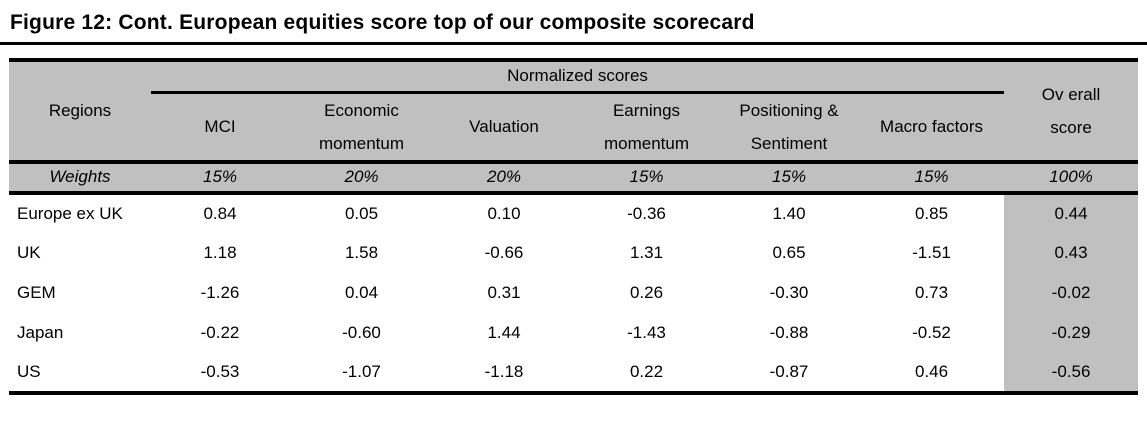 Image resolution: width=1147 pixels, height=423 pixels. I want to click on score-cell: -1.51, so click(931, 252).